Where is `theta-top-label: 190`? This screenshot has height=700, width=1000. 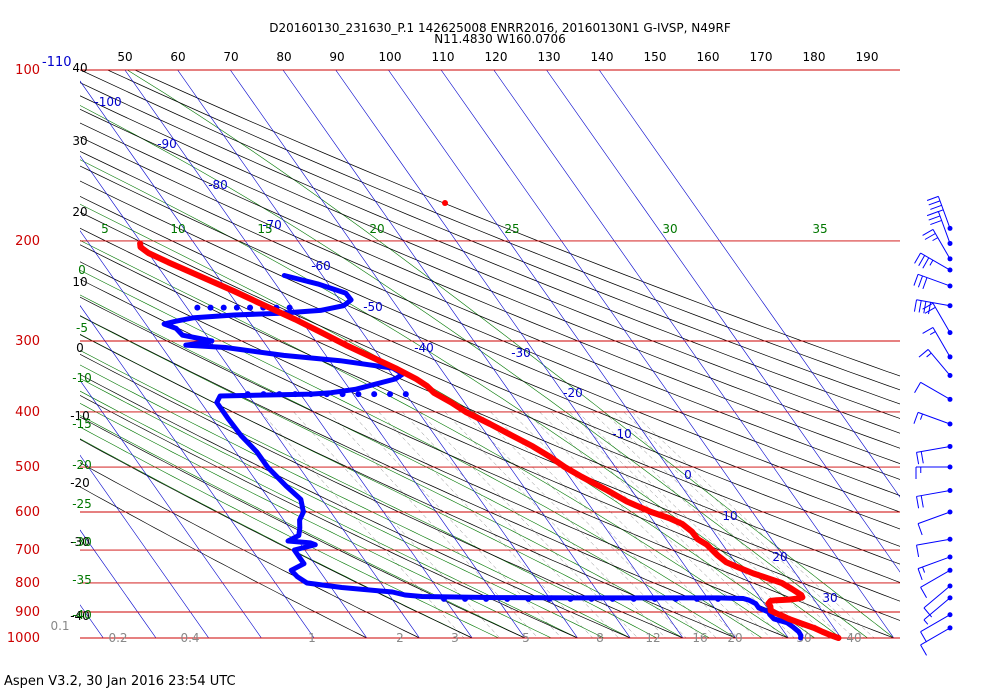 theta-top-label: 190 is located at coordinates (867, 57).